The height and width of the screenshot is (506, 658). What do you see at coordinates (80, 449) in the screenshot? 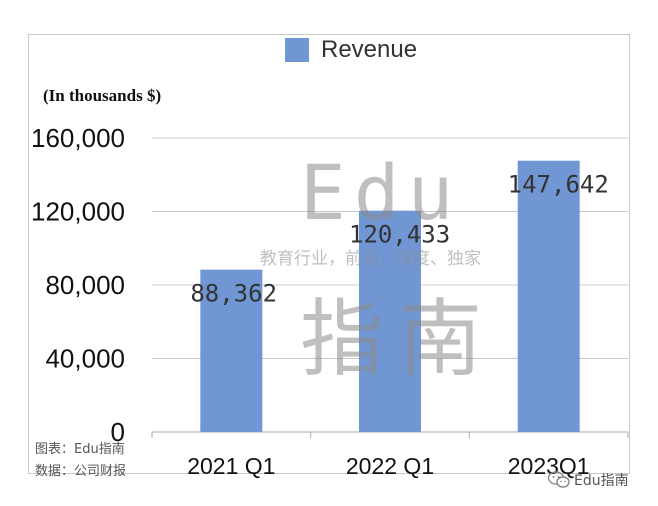
I see `footnote-chart-source: 图表：Edu指南` at bounding box center [80, 449].